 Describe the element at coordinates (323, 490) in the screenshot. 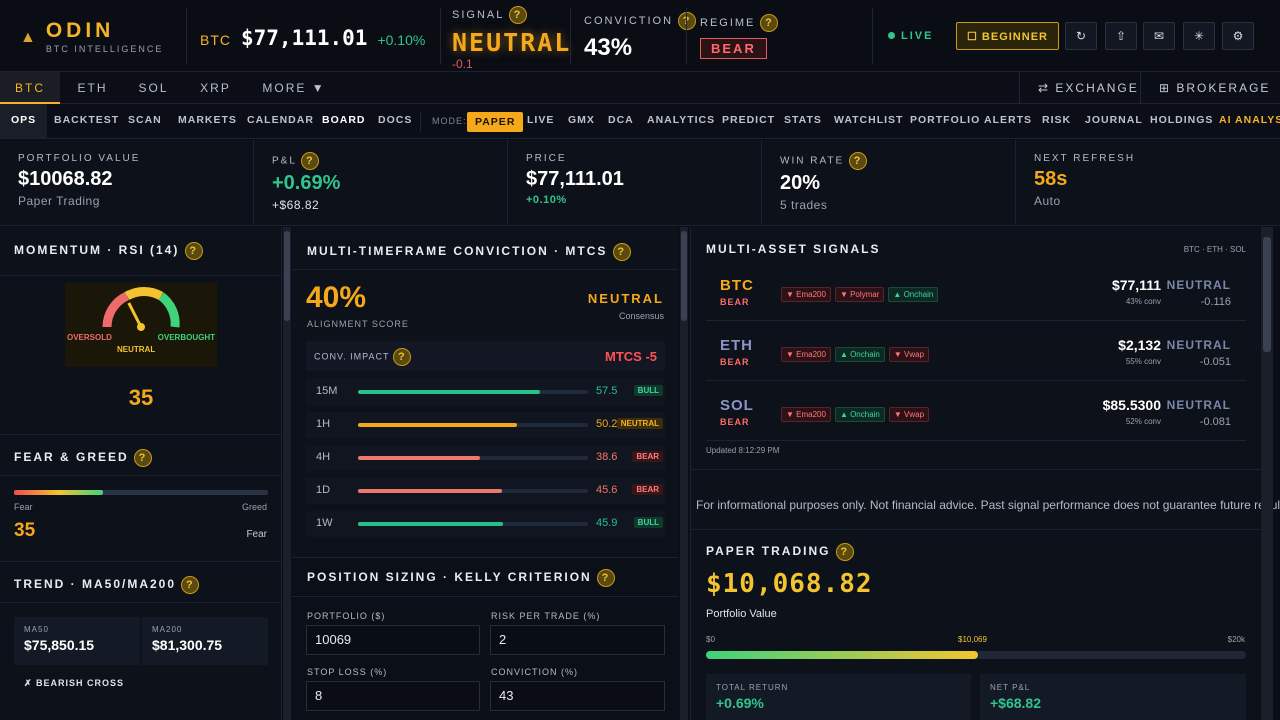

I see `timeframe-label: 1D` at that location.